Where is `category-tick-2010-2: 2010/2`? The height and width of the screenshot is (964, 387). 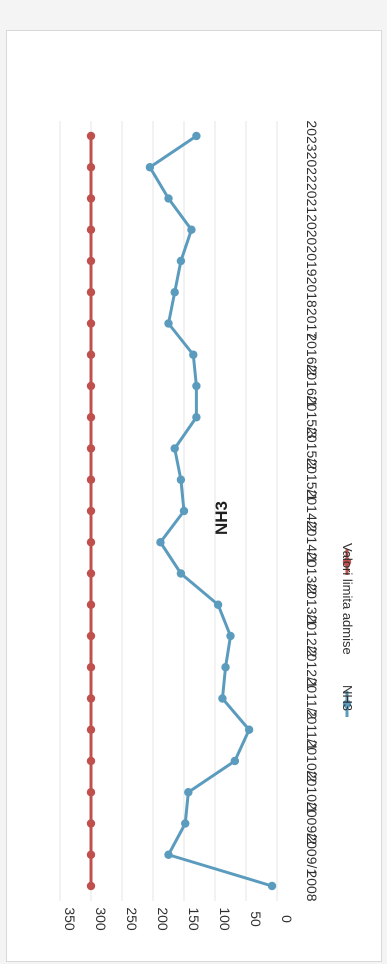
category-tick-2010-2: 2010/2 is located at coordinates (312, 761).